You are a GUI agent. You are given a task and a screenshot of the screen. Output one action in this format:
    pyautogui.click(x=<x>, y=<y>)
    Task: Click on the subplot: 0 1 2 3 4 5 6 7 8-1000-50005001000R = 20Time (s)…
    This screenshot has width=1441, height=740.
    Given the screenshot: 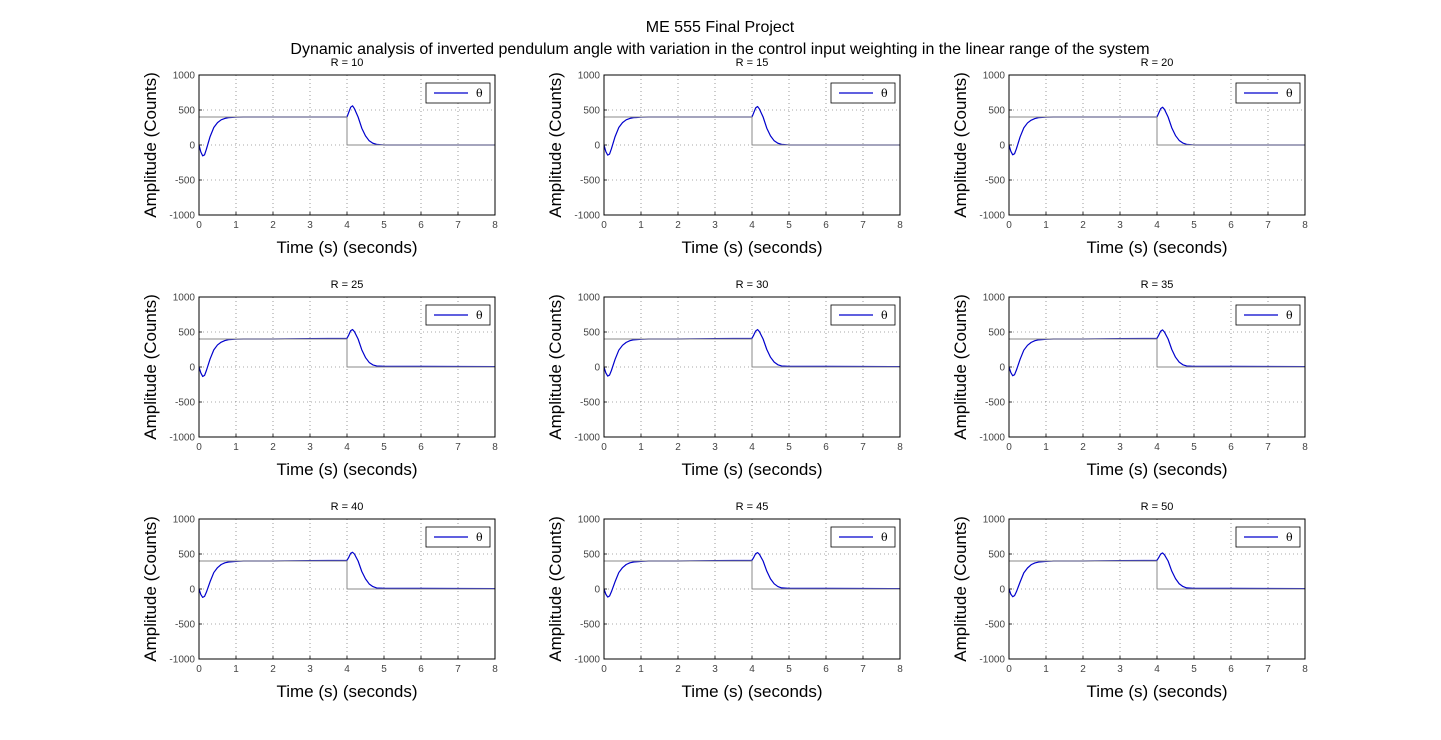 What is the action you would take?
    pyautogui.click(x=1129, y=157)
    